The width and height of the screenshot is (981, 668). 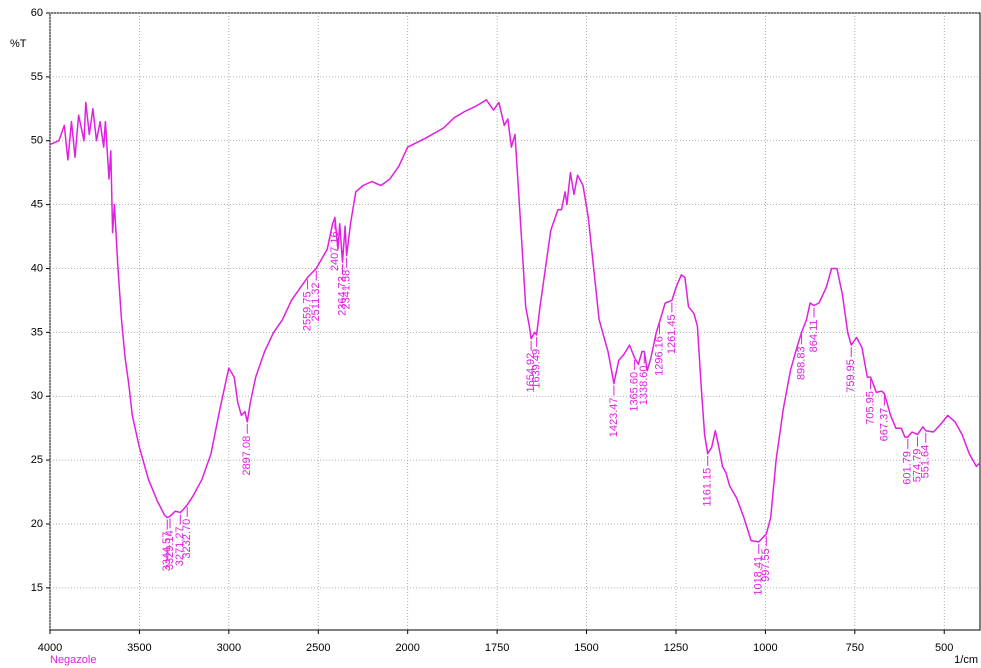 What do you see at coordinates (814, 336) in the screenshot?
I see `peak-label: 864.11` at bounding box center [814, 336].